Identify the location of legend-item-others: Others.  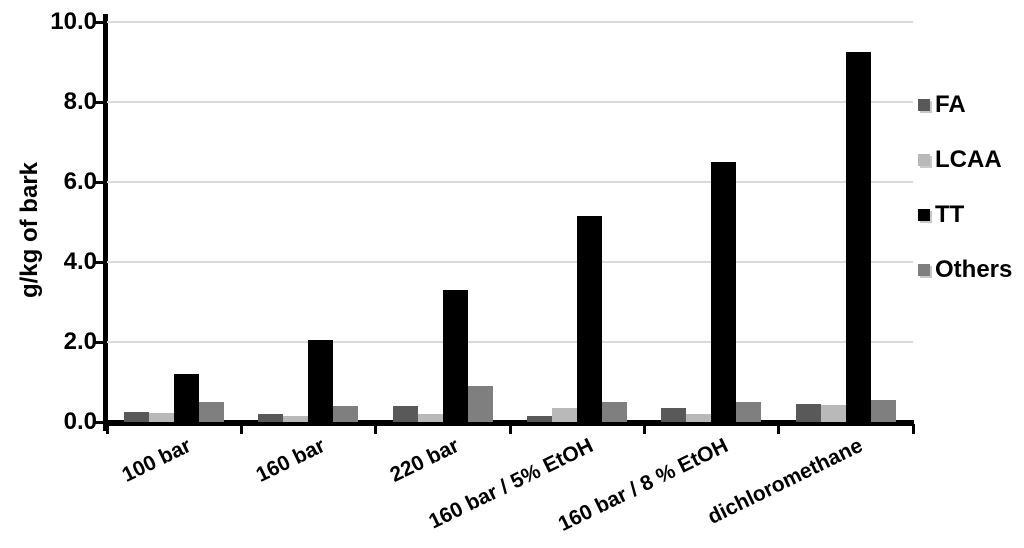
(965, 270).